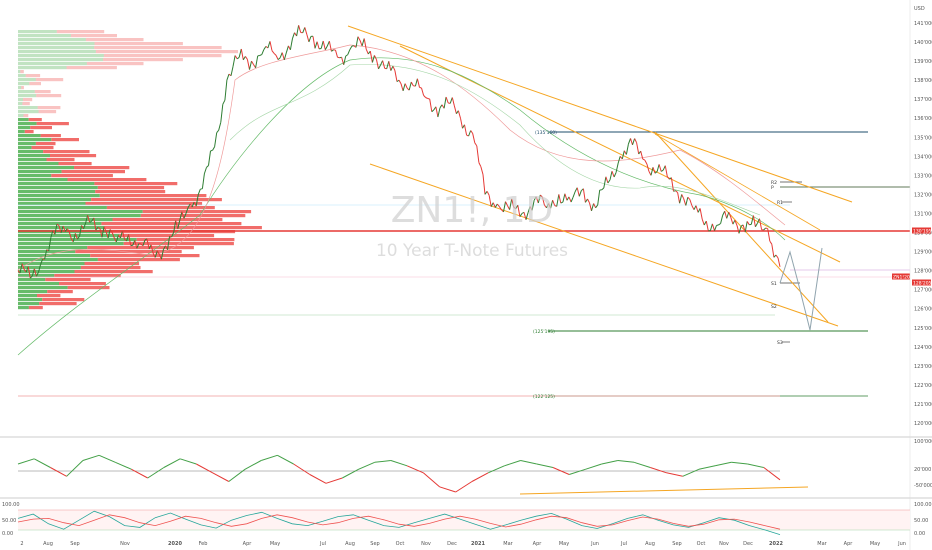 The height and width of the screenshot is (550, 932). Describe the element at coordinates (923, 81) in the screenshot. I see `y-tick-label: 138'000` at that location.